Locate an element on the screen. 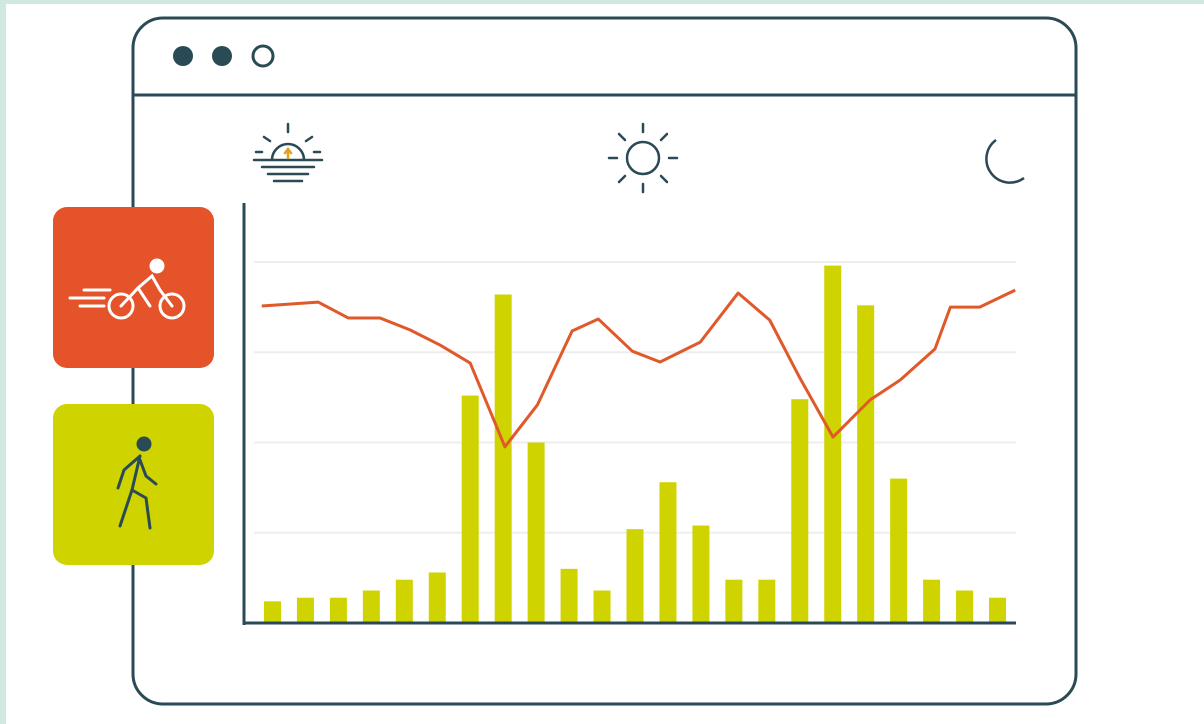  bike-icon is located at coordinates (127, 289).